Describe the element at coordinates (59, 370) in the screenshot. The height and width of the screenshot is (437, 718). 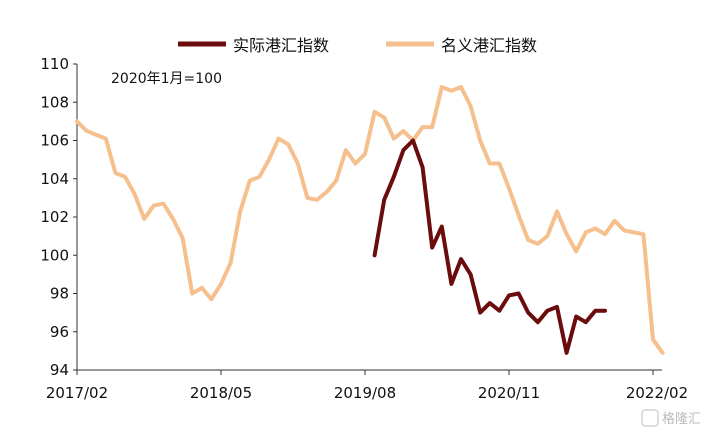
I see `y-tick-label: 94` at that location.